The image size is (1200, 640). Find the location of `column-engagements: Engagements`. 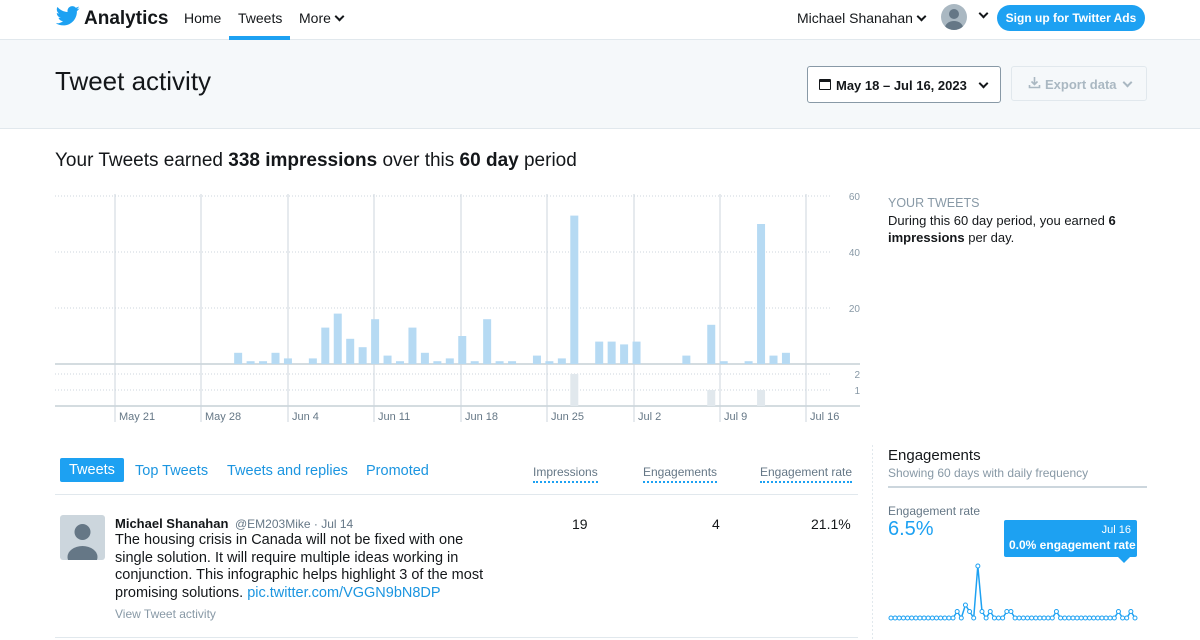

column-engagements: Engagements is located at coordinates (680, 474).